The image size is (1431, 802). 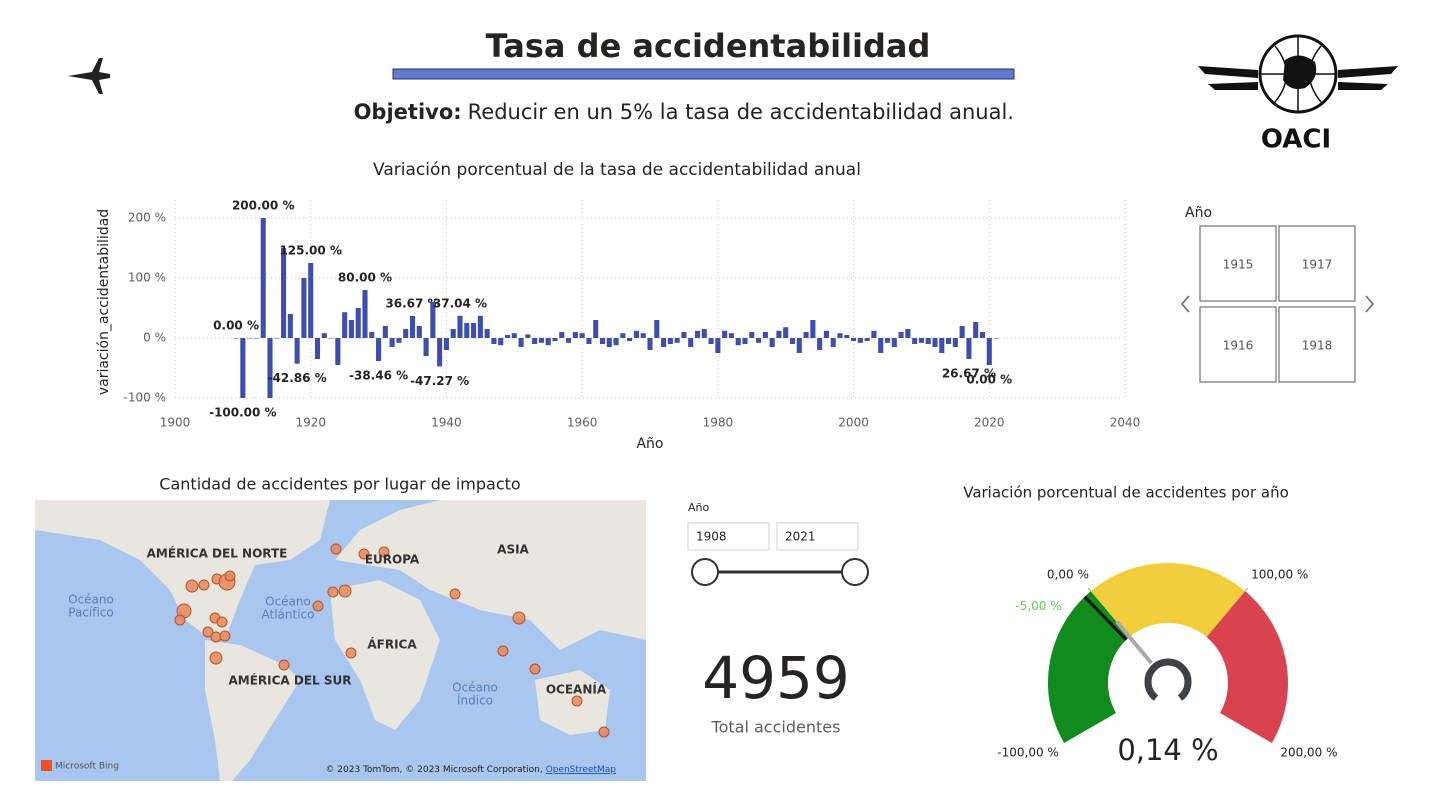 I want to click on range-handle-start, so click(x=705, y=572).